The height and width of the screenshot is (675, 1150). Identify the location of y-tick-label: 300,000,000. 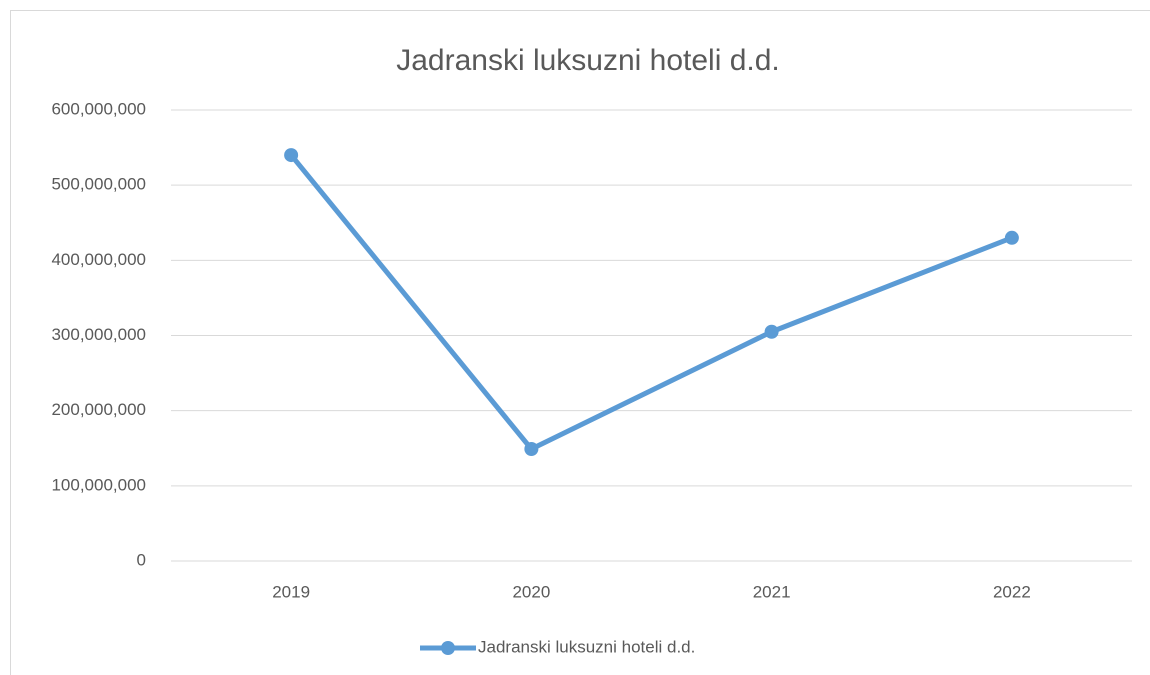
(98, 334).